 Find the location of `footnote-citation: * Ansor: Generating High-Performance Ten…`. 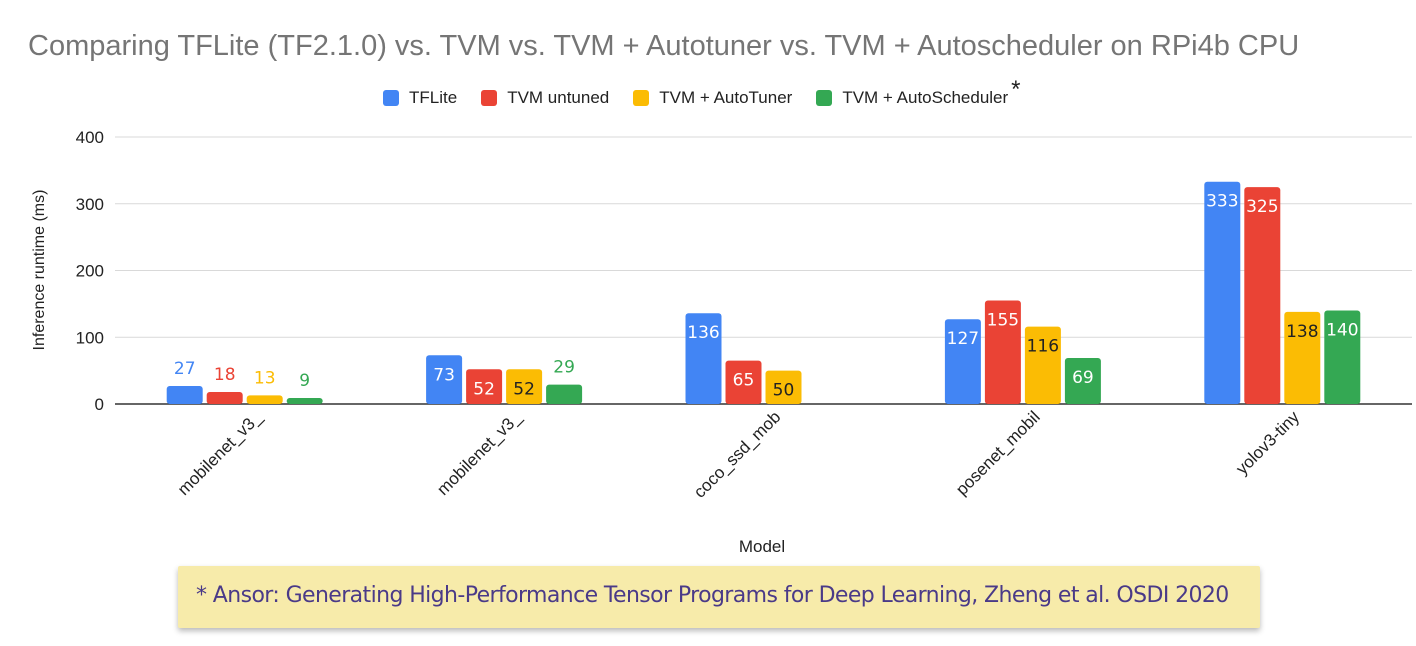

footnote-citation: * Ansor: Generating High-Performance Ten… is located at coordinates (719, 597).